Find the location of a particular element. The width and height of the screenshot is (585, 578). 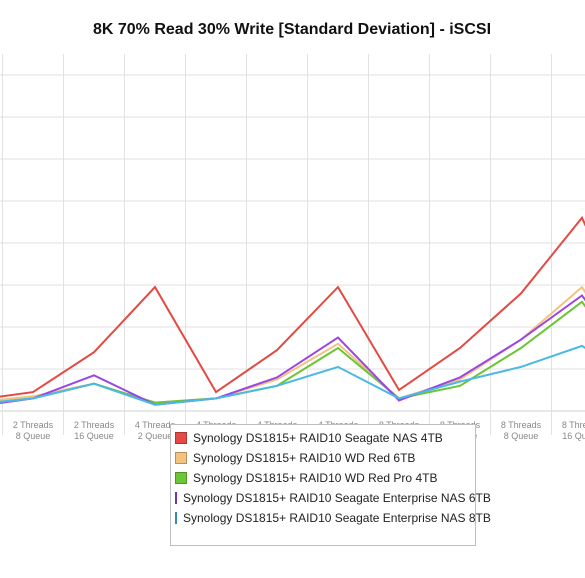

legend-item: Synology DS1815+ RAID10 WD Red Pro 4TB is located at coordinates (323, 478).